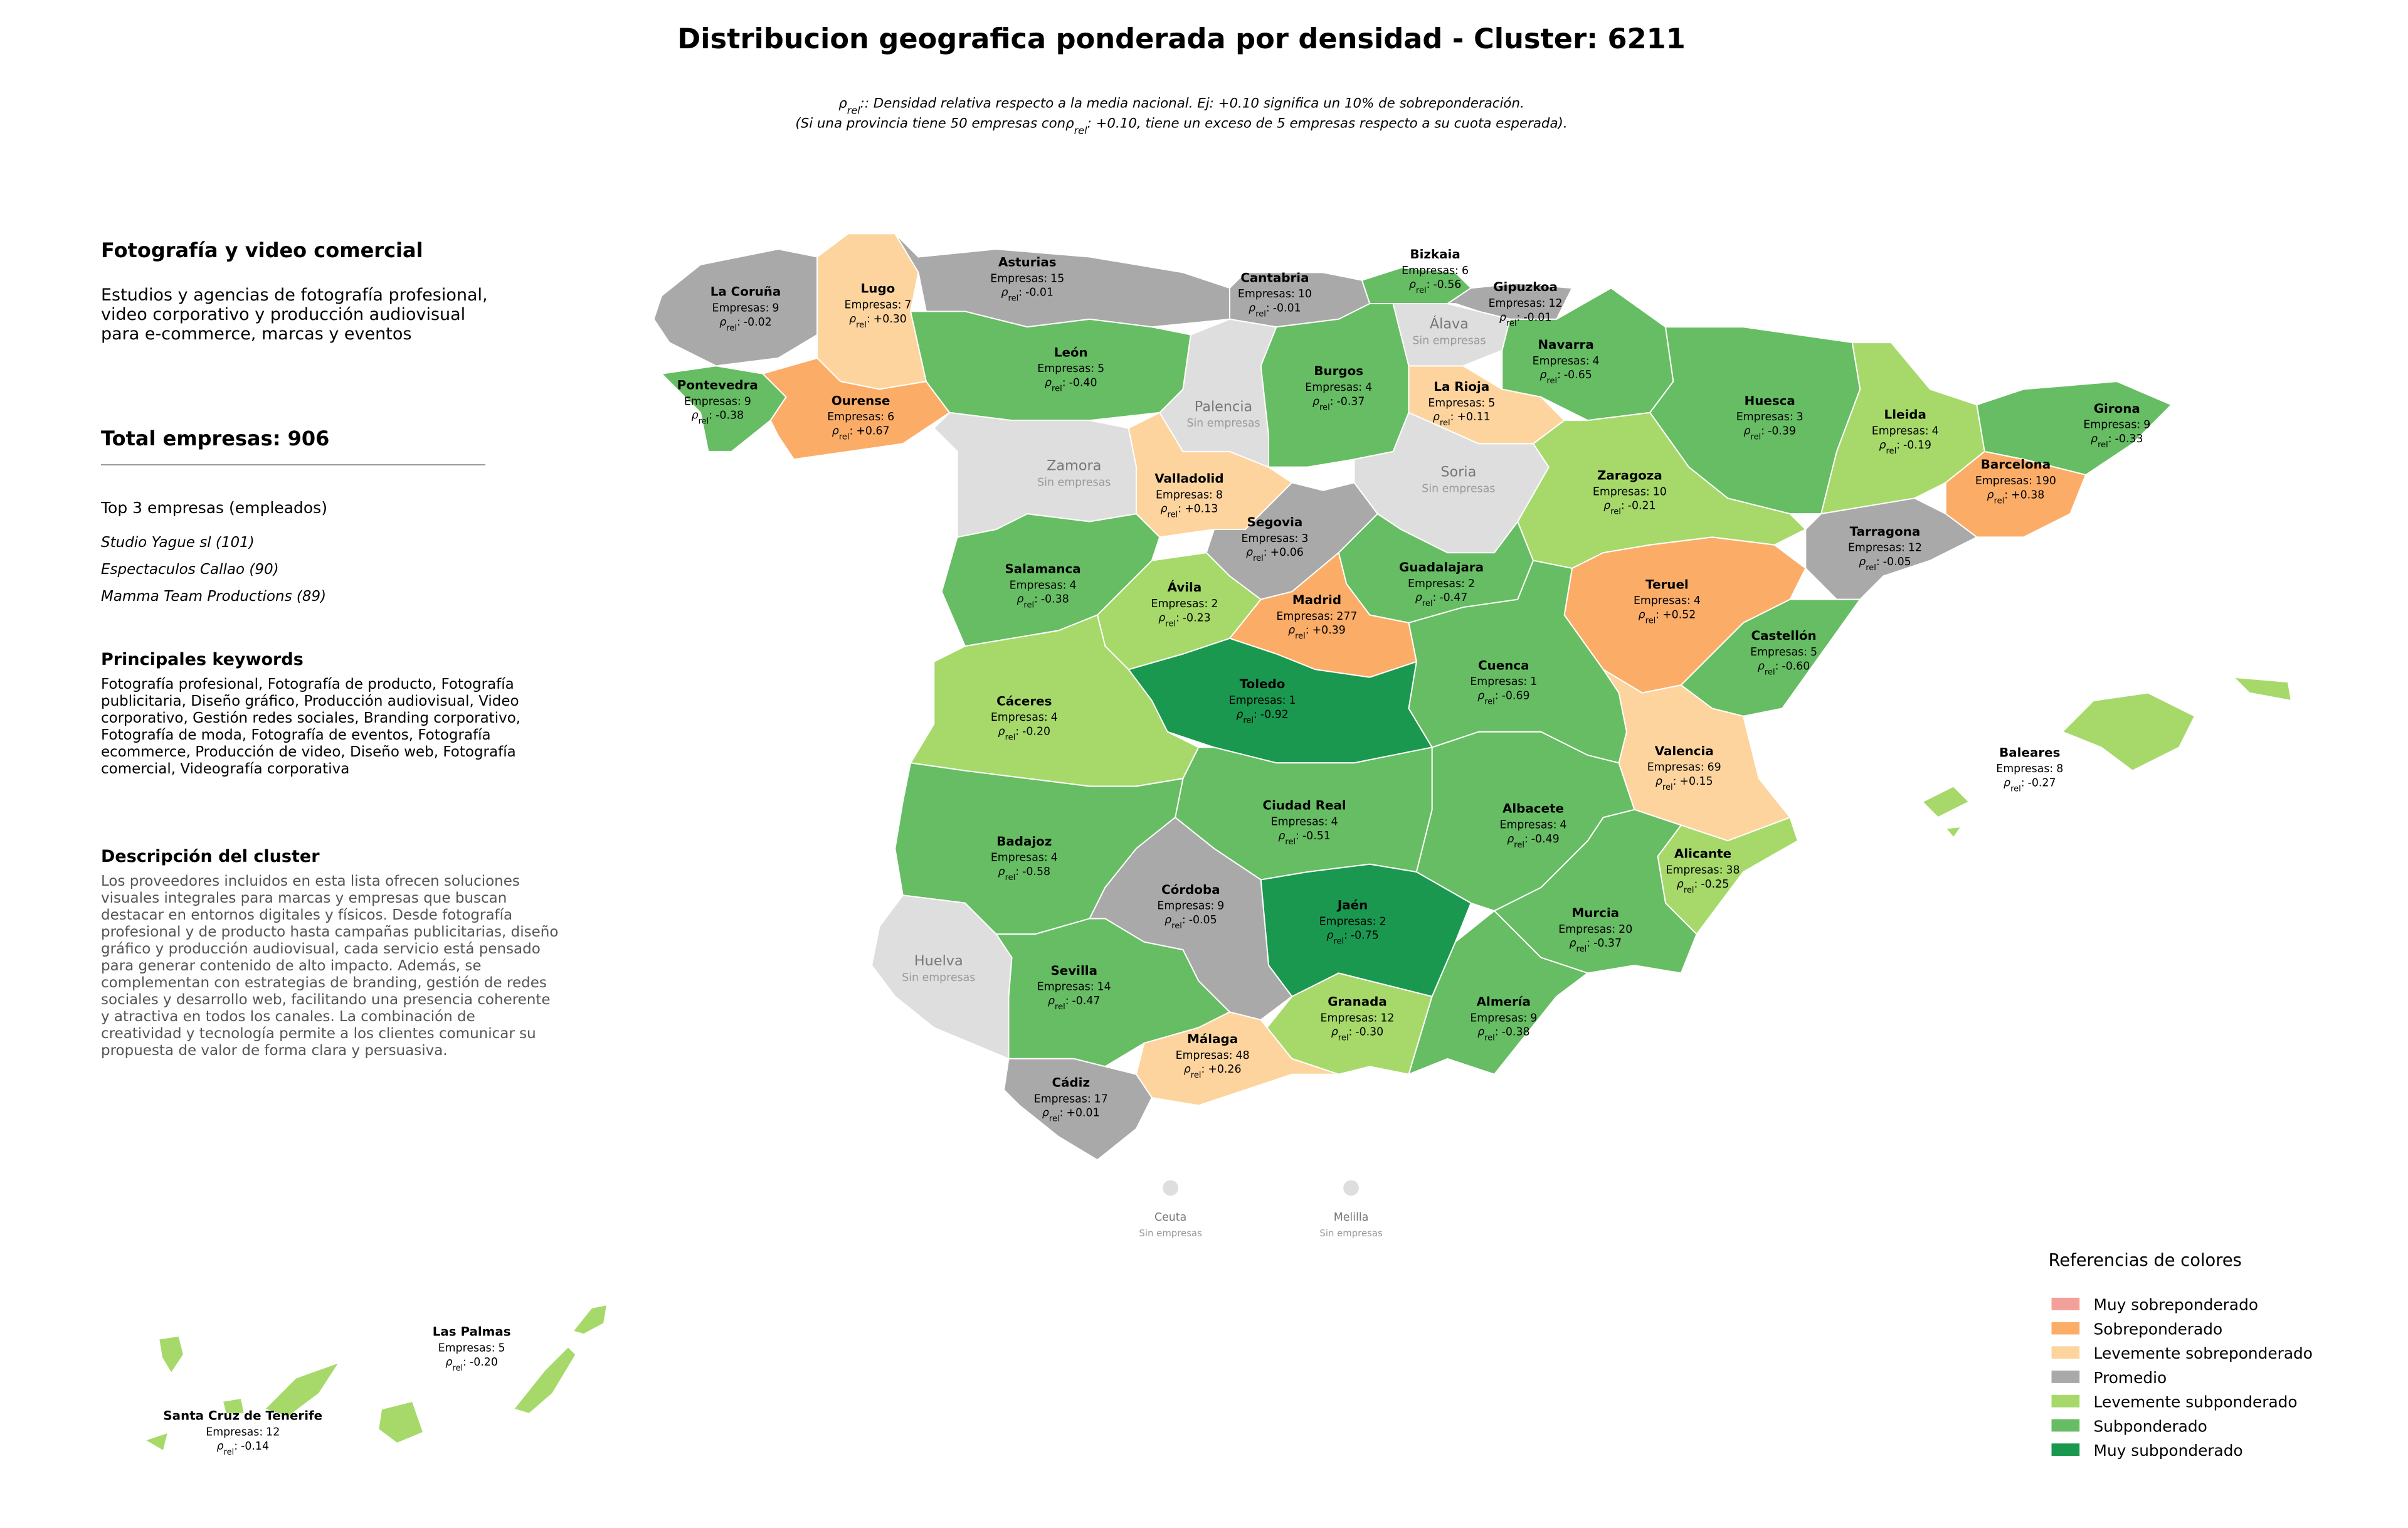 Image resolution: width=2408 pixels, height=1528 pixels. I want to click on province-rho: ρrel: +0.39, so click(1317, 632).